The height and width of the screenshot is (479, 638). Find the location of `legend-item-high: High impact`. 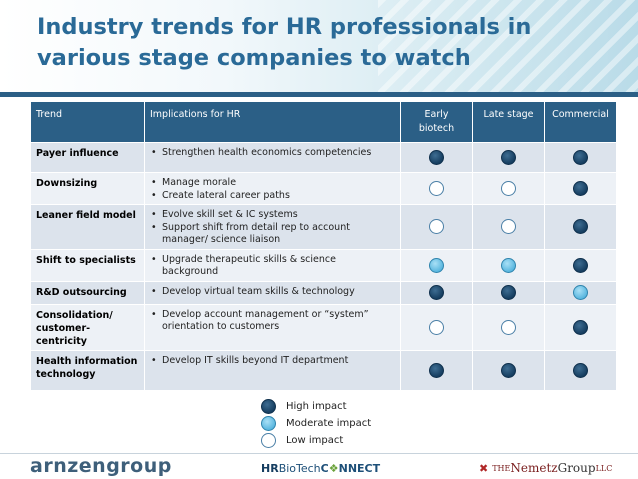

legend-item-high: High impact is located at coordinates (316, 406).